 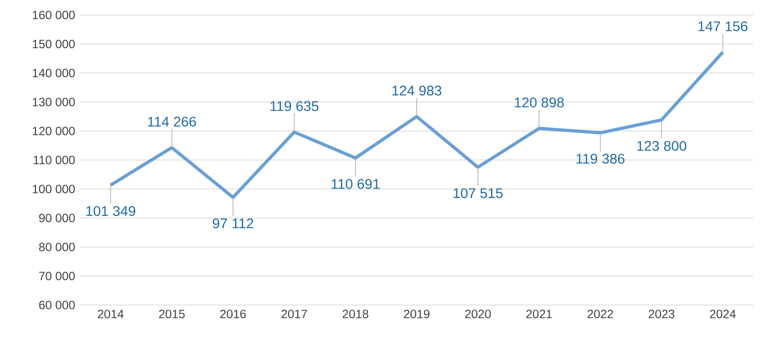 I want to click on data-label: 97 112, so click(x=233, y=223).